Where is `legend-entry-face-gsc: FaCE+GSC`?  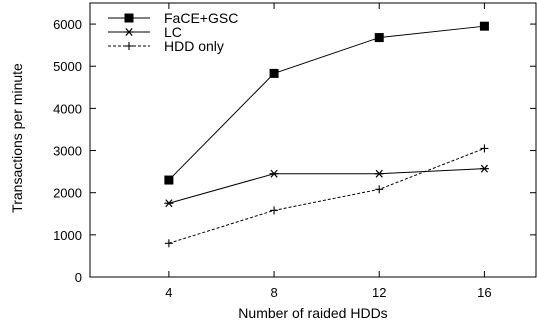 legend-entry-face-gsc: FaCE+GSC is located at coordinates (173, 18).